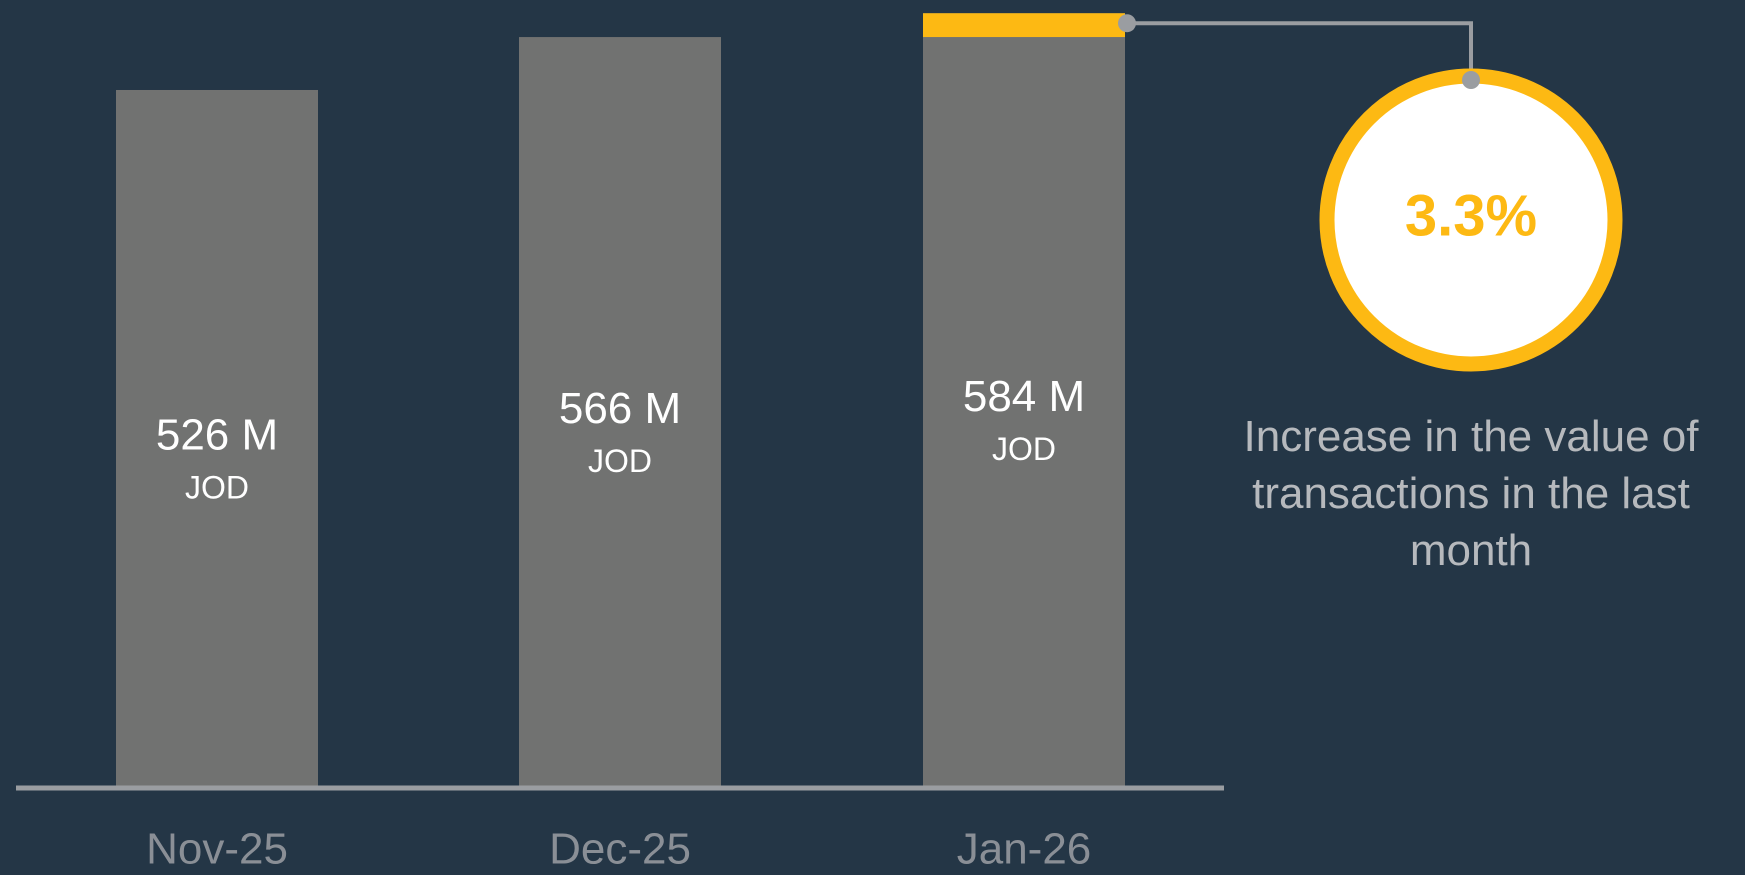 The width and height of the screenshot is (1745, 875). Describe the element at coordinates (1024, 25) in the screenshot. I see `increase-highlight` at that location.